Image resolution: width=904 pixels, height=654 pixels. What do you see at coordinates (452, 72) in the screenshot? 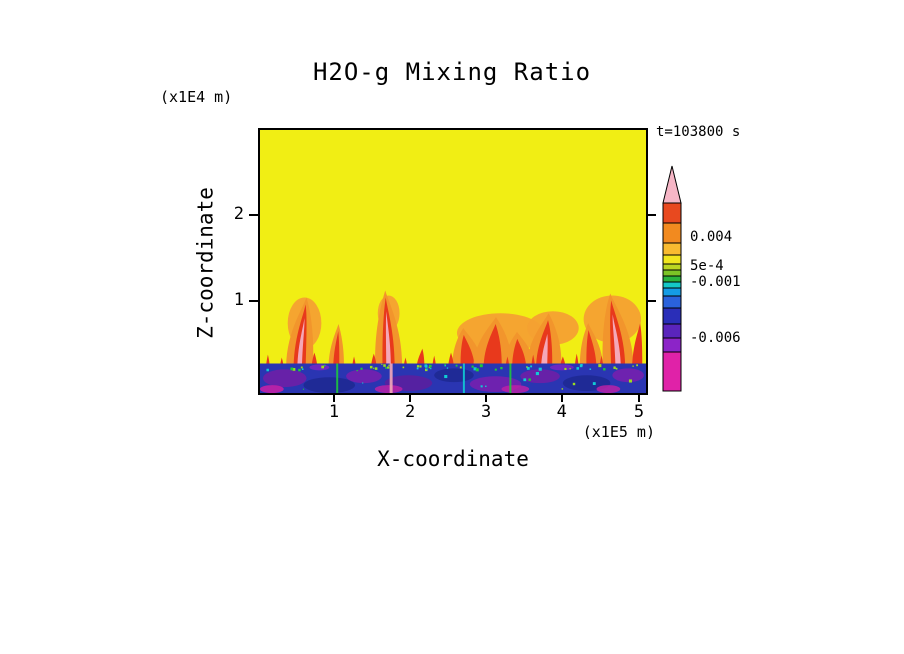
I see `page-title: H2O-g Mixing Ratio` at bounding box center [452, 72].